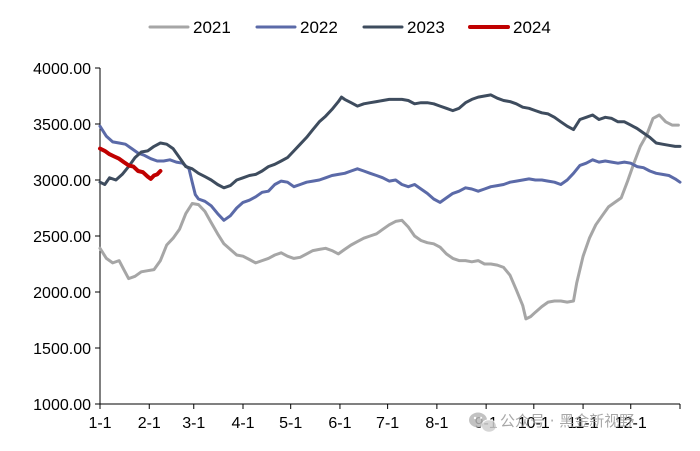 The height and width of the screenshot is (451, 700). I want to click on x-axis: 1-12-13-14-15-16-17-18-19-110-111-112-1, so click(384, 417).